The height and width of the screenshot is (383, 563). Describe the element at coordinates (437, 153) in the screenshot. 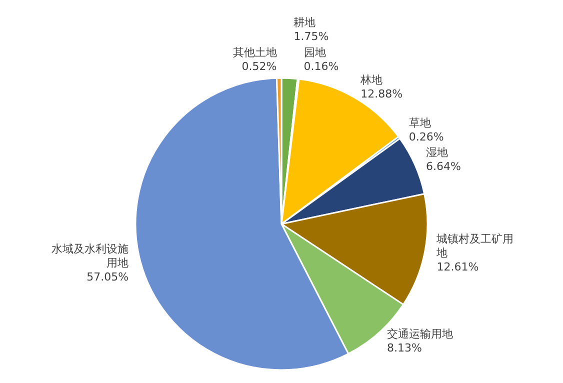

I see `slice-label: 湿地` at that location.